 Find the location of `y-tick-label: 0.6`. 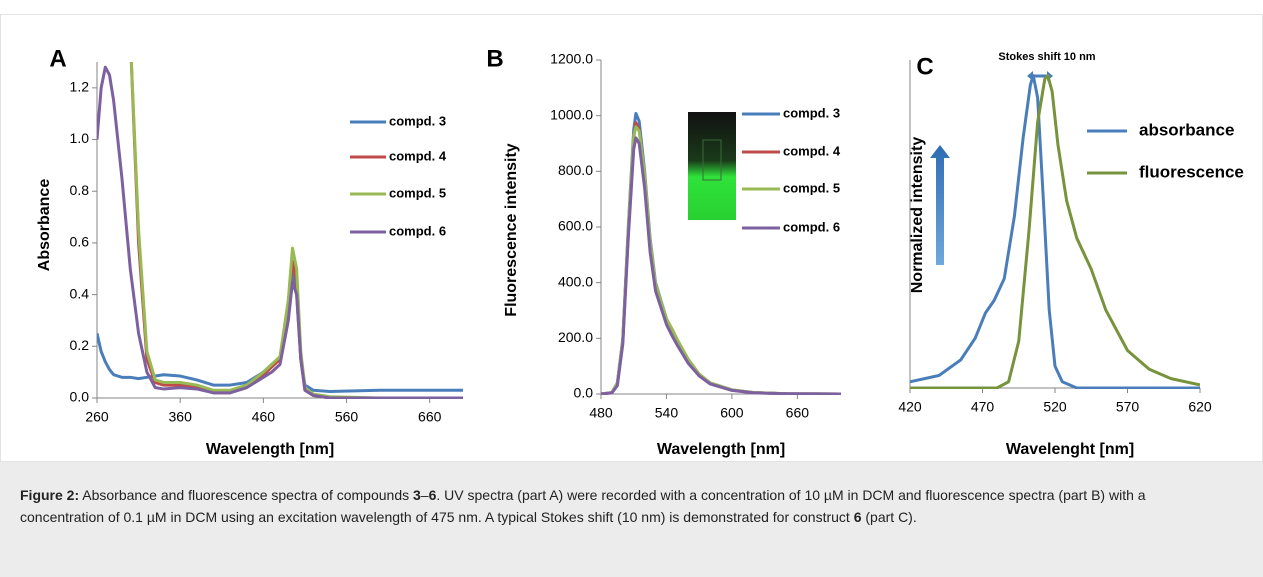

y-tick-label: 0.6 is located at coordinates (80, 242).